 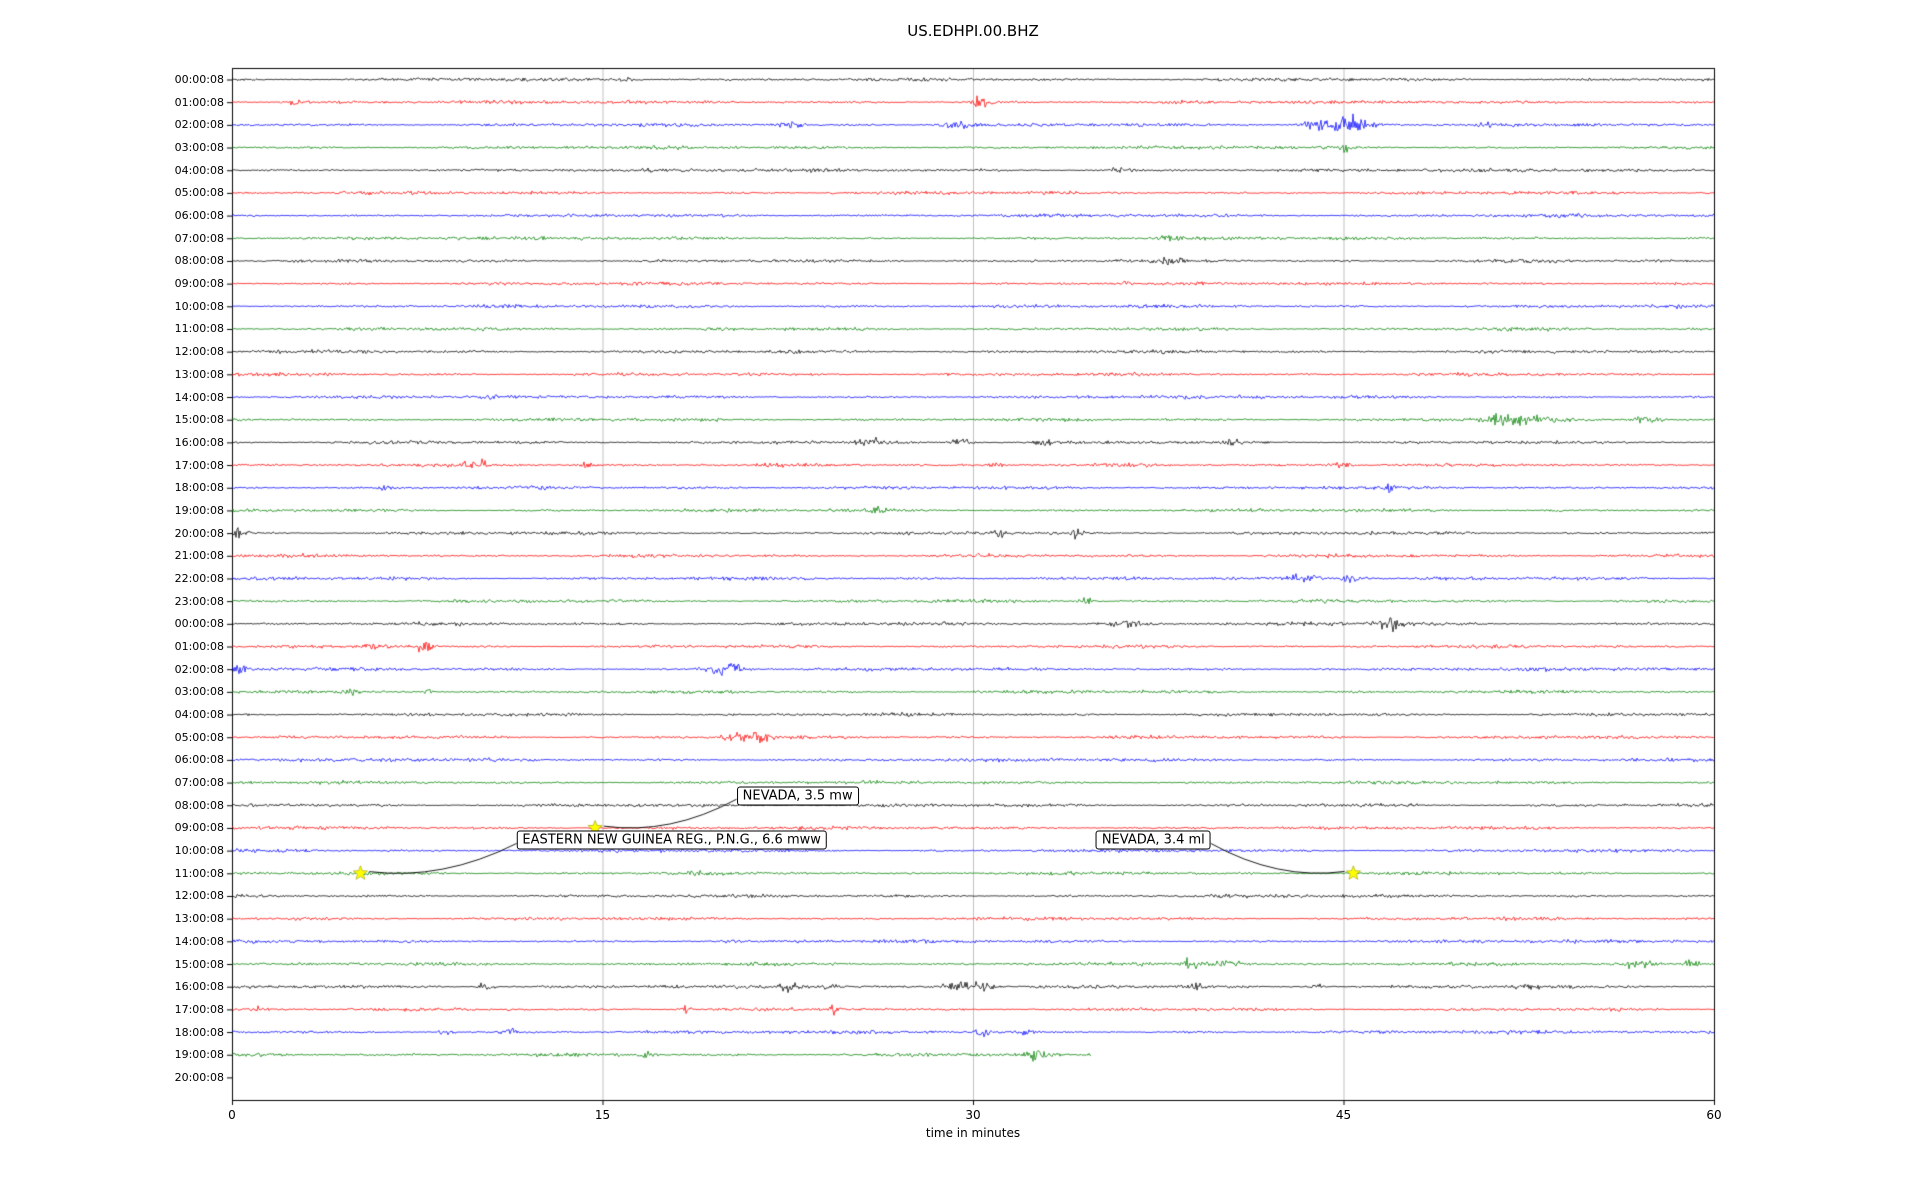 What do you see at coordinates (232, 1115) in the screenshot?
I see `x-tick-label: 0` at bounding box center [232, 1115].